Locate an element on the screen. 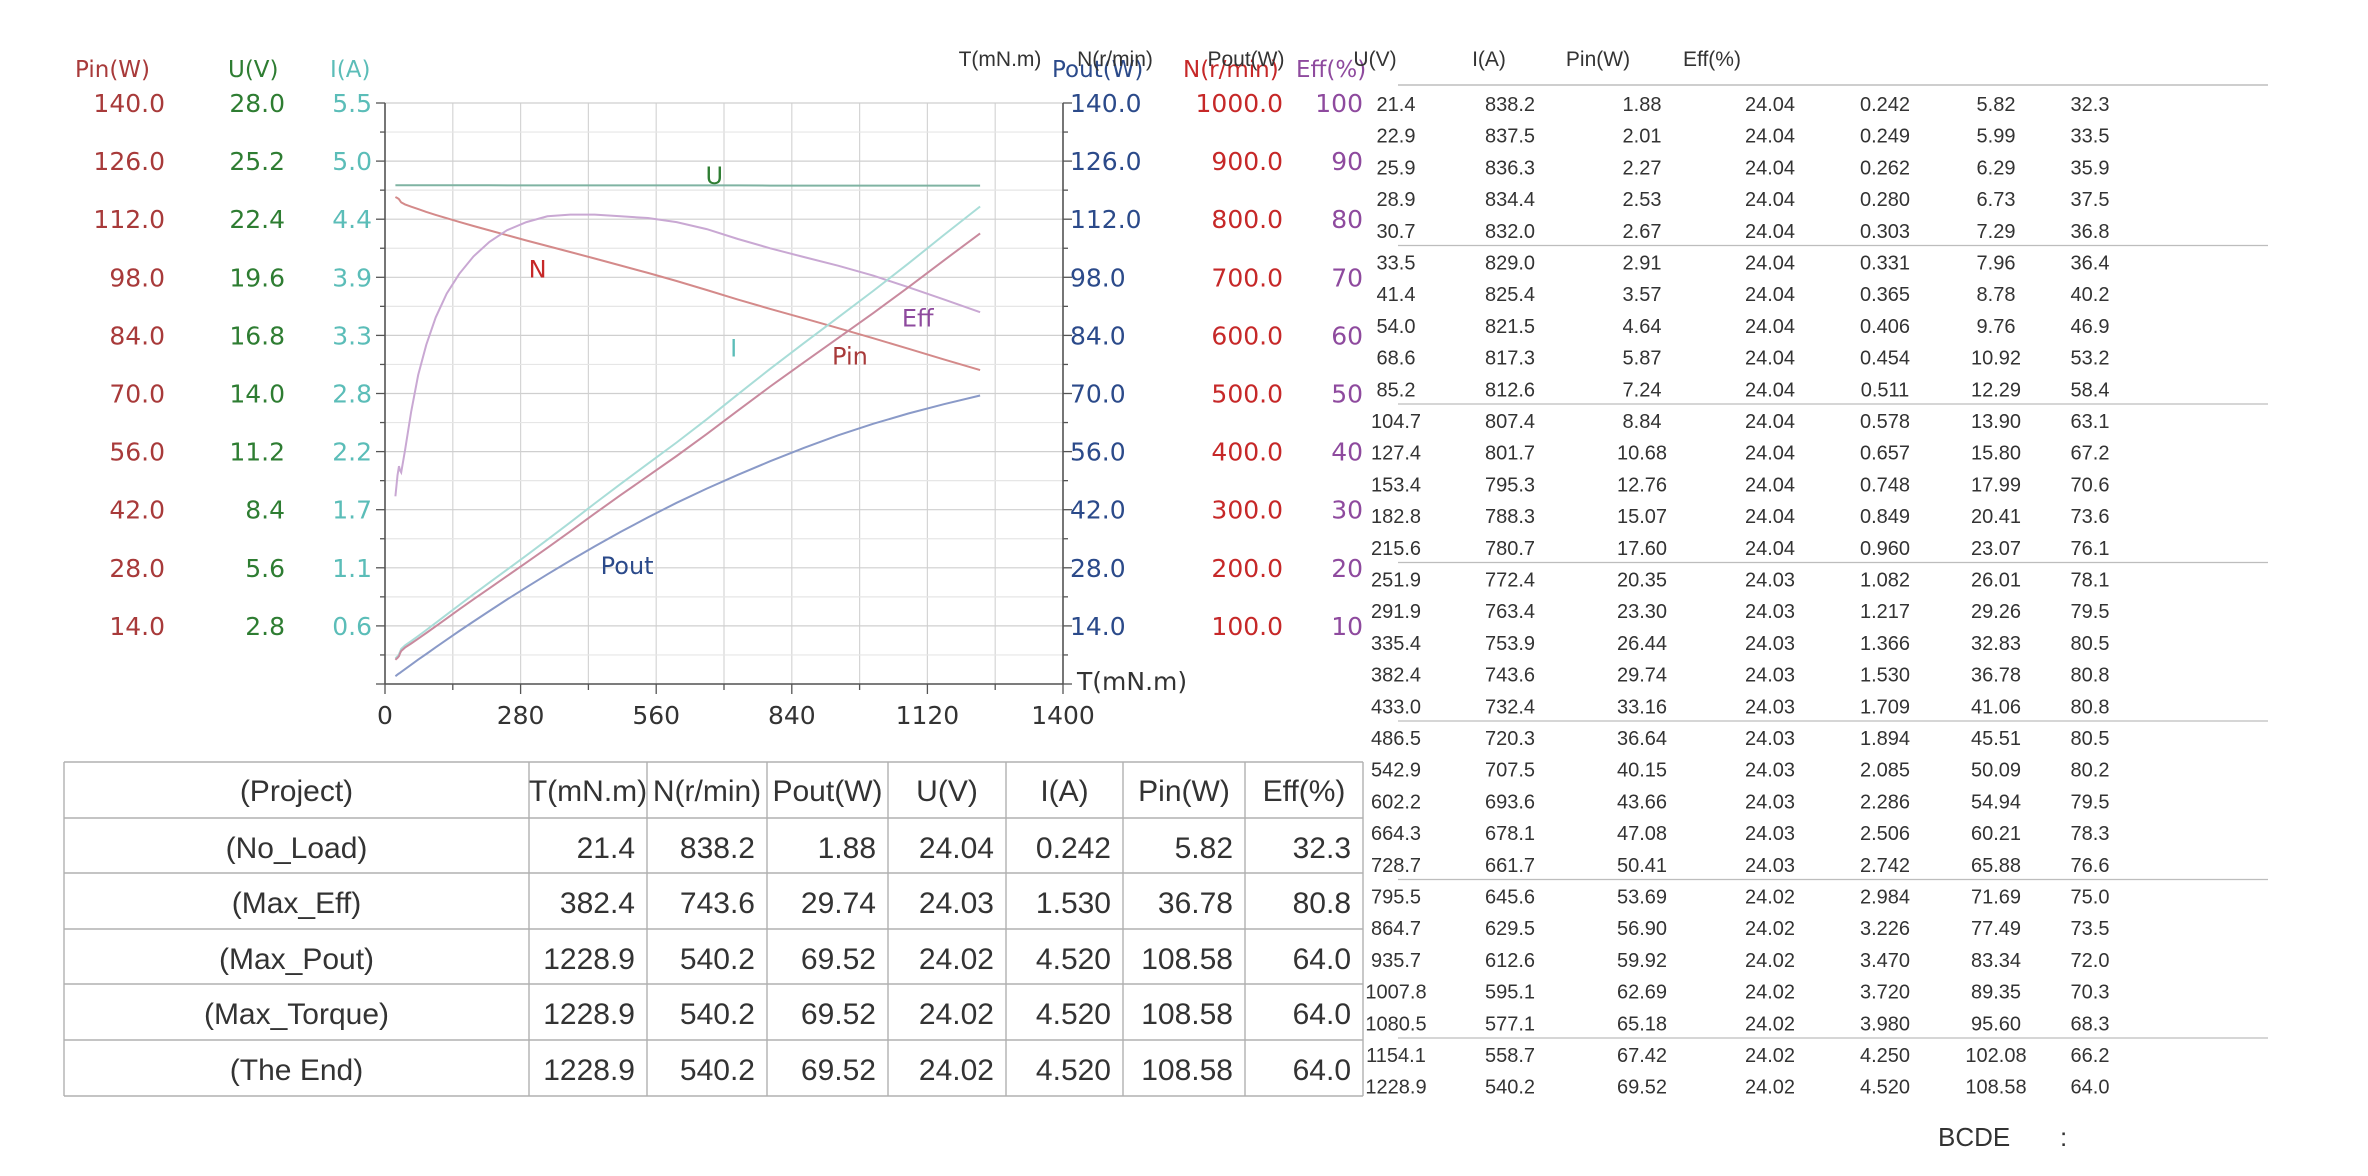 The width and height of the screenshot is (2368, 1176). data-table-cell: 7.29 is located at coordinates (1996, 232).